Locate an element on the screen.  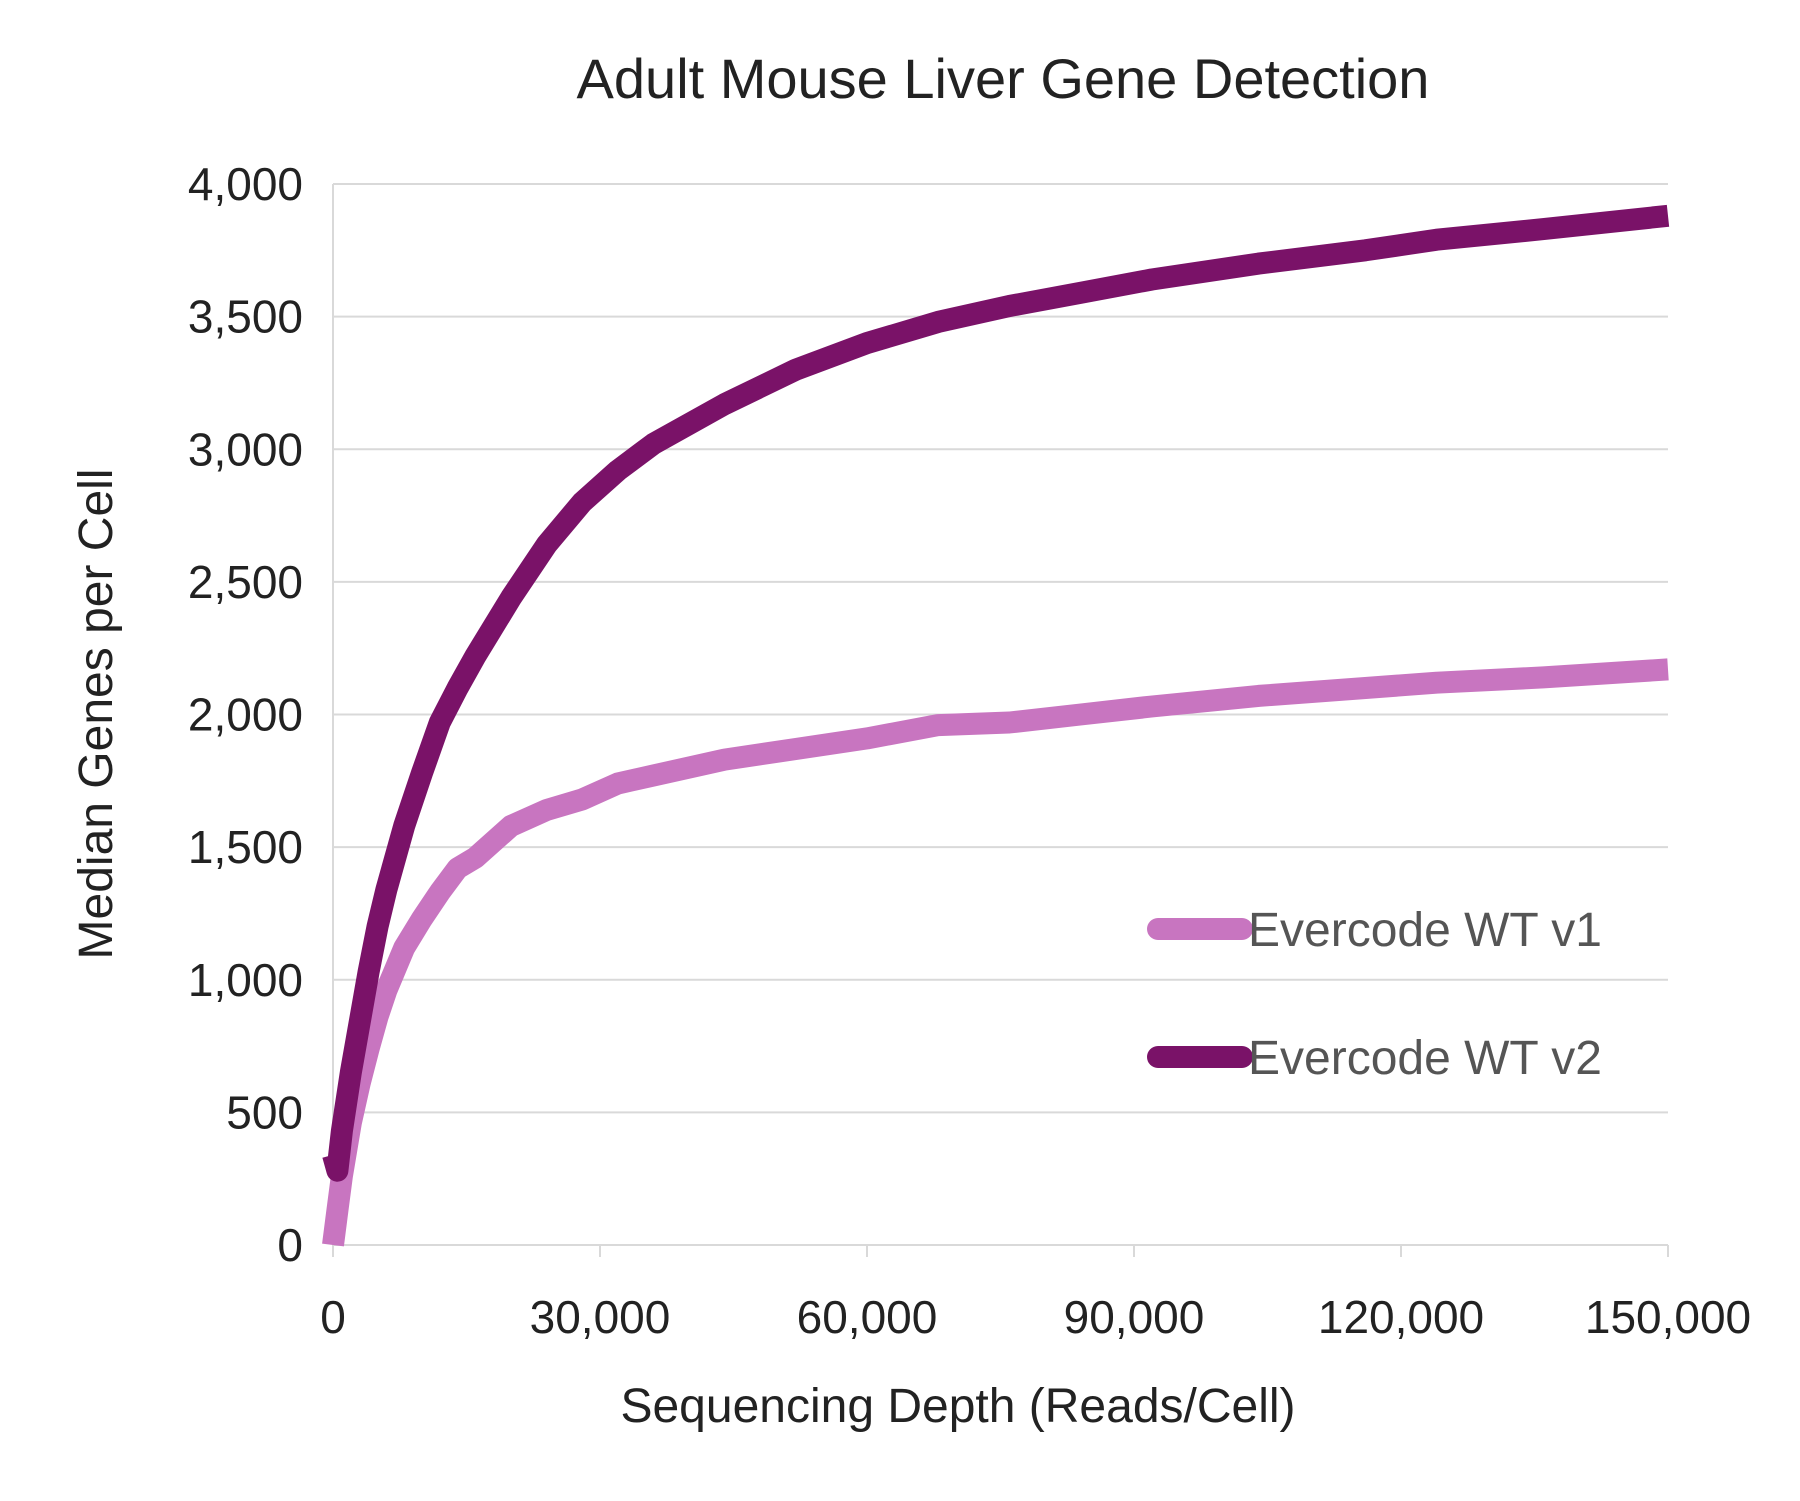
y-tick-label: 1,000 is located at coordinates (245, 980).